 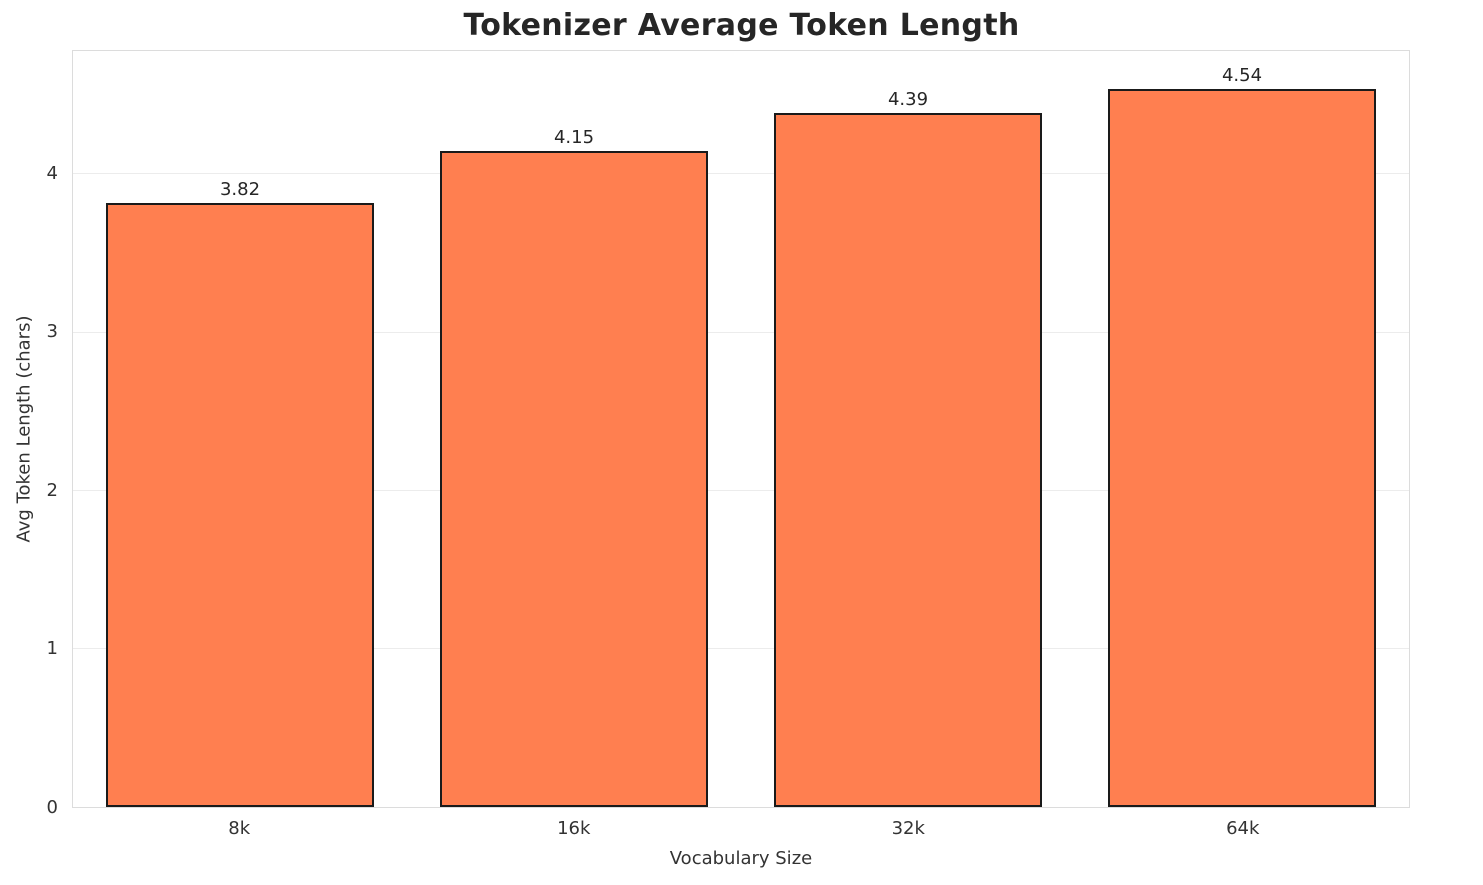 I want to click on bar-8k, so click(x=240, y=504).